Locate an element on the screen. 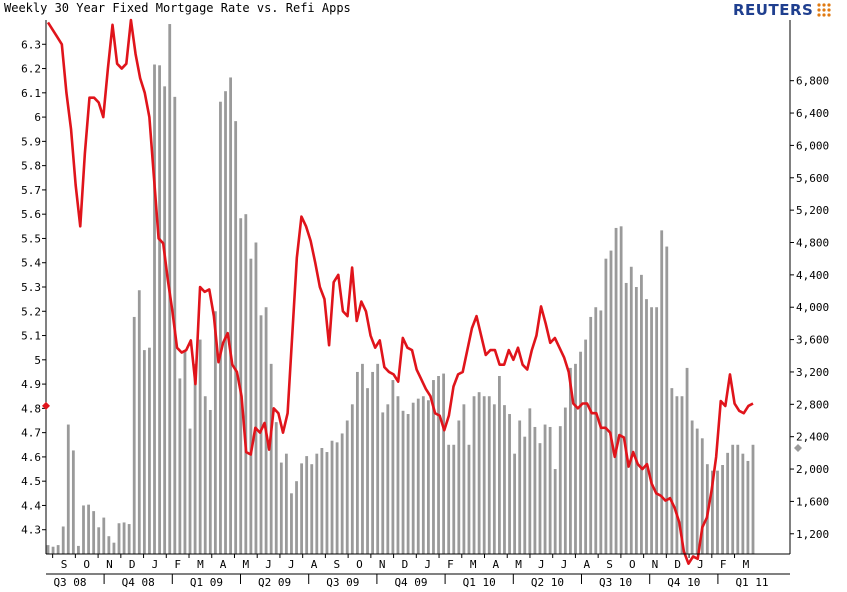 The height and width of the screenshot is (592, 847). quarter-tick-label: Q3 09 is located at coordinates (342, 582).